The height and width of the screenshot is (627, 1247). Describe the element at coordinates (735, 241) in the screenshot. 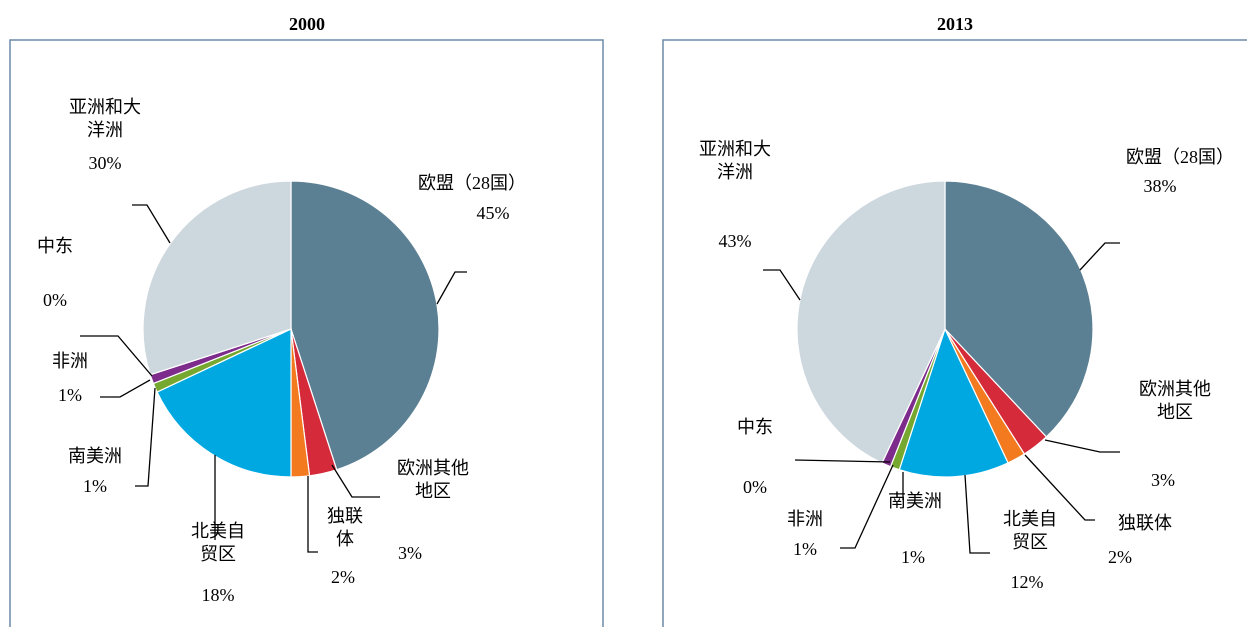

I see `value-label: 43%` at that location.